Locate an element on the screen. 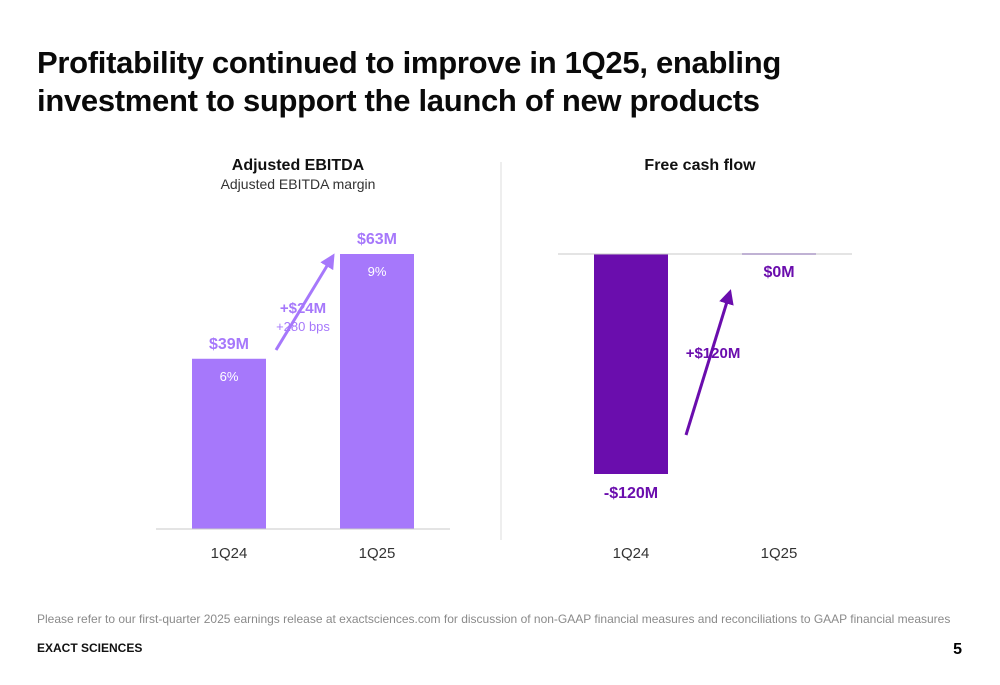  ebitda-title: Adjusted EBITDA is located at coordinates (298, 165).